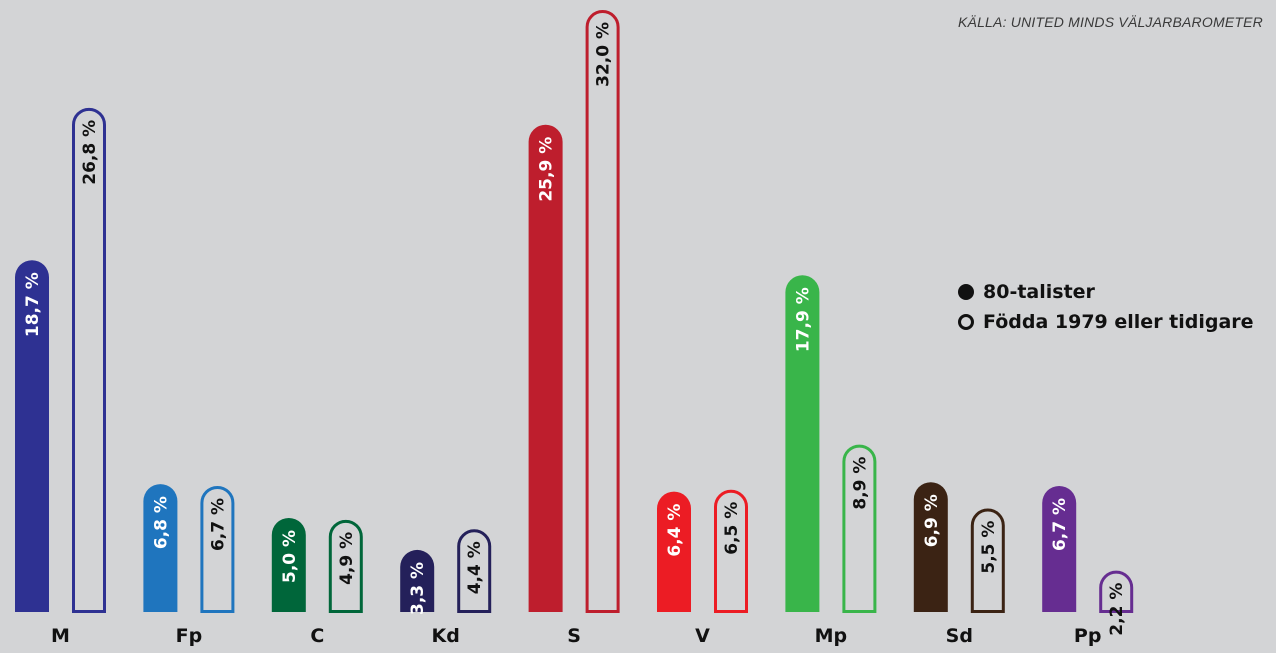 This screenshot has width=1276, height=653. Describe the element at coordinates (732, 528) in the screenshot. I see `data-label-outline-v: 6,5 %` at that location.